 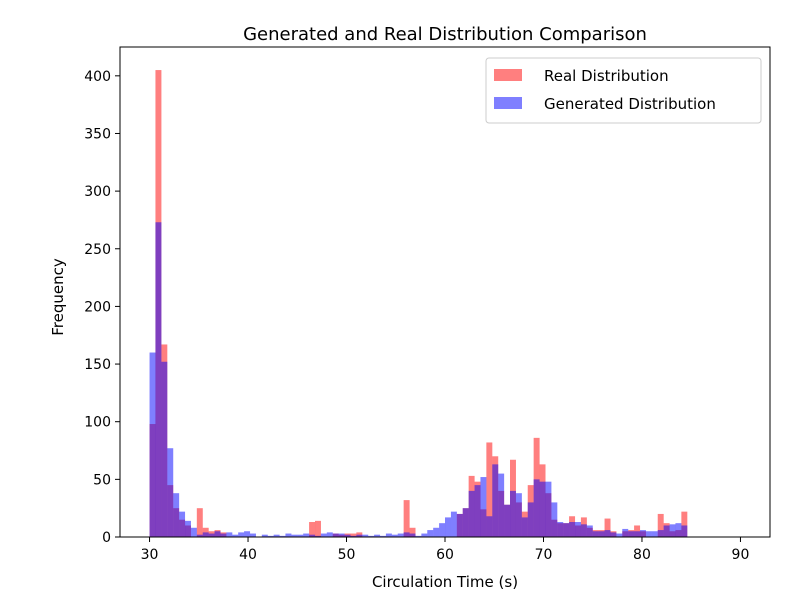 I want to click on legend-label-real: Real Distribution, so click(x=606, y=76).